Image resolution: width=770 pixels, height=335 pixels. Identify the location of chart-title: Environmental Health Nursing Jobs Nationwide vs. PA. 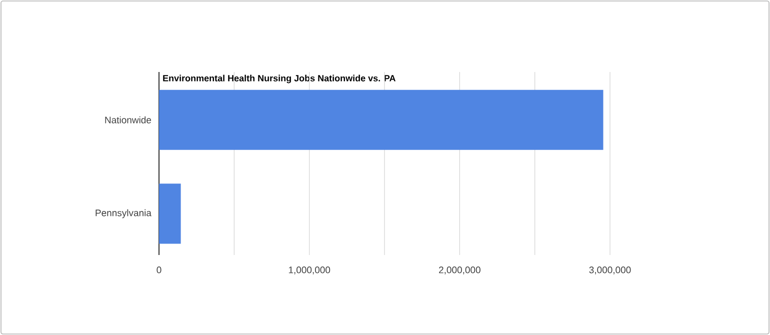
(279, 79).